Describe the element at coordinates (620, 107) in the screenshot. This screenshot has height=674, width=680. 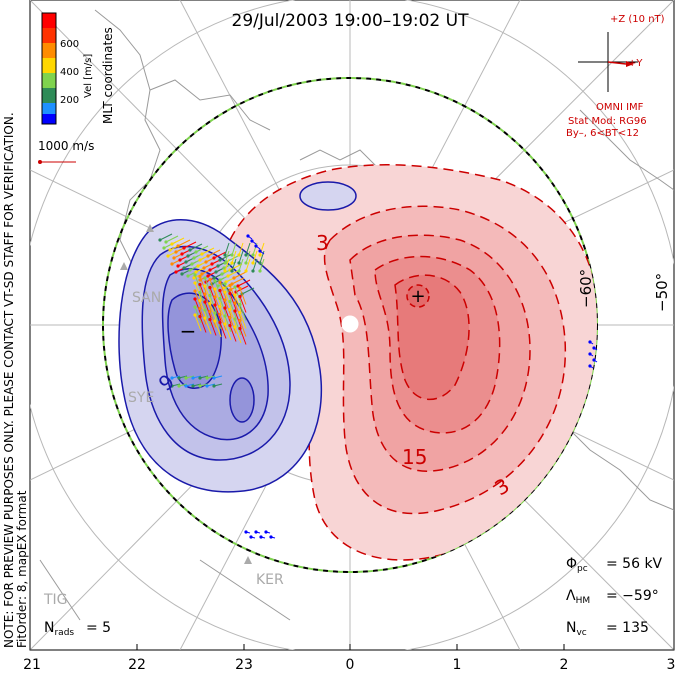
I see `imf-source: OMNI IMF` at that location.